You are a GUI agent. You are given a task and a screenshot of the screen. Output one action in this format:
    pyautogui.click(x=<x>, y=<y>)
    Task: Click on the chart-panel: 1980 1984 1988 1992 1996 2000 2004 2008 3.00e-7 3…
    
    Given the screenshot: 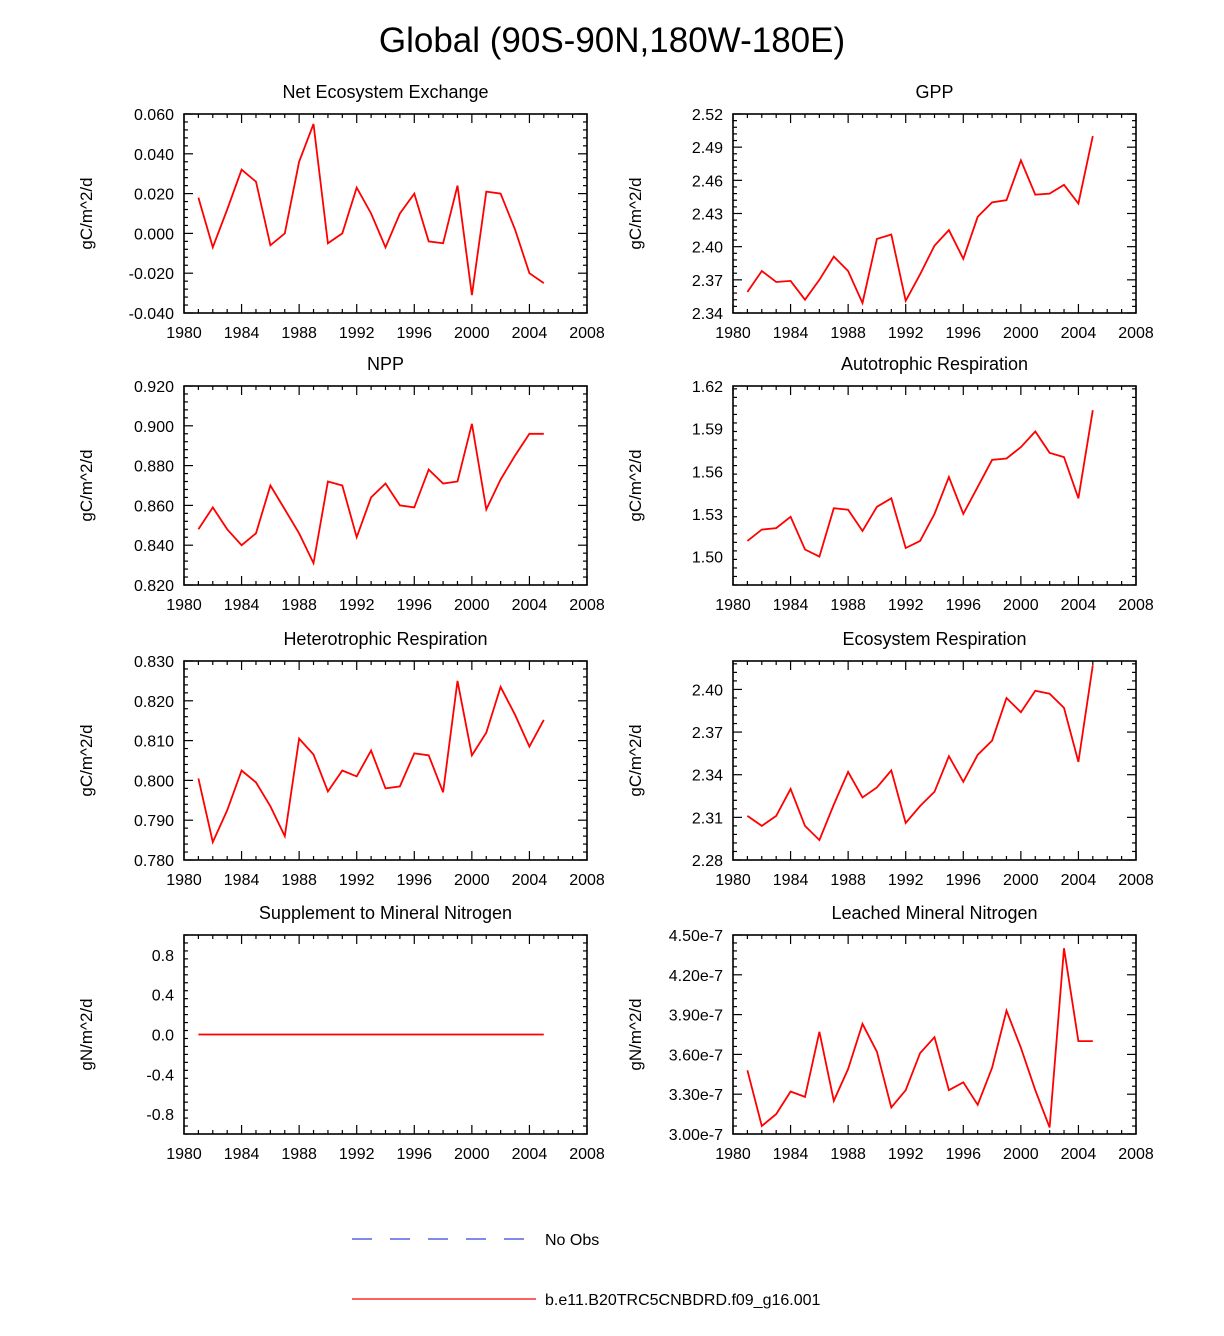 What is the action you would take?
    pyautogui.click(x=890, y=1033)
    